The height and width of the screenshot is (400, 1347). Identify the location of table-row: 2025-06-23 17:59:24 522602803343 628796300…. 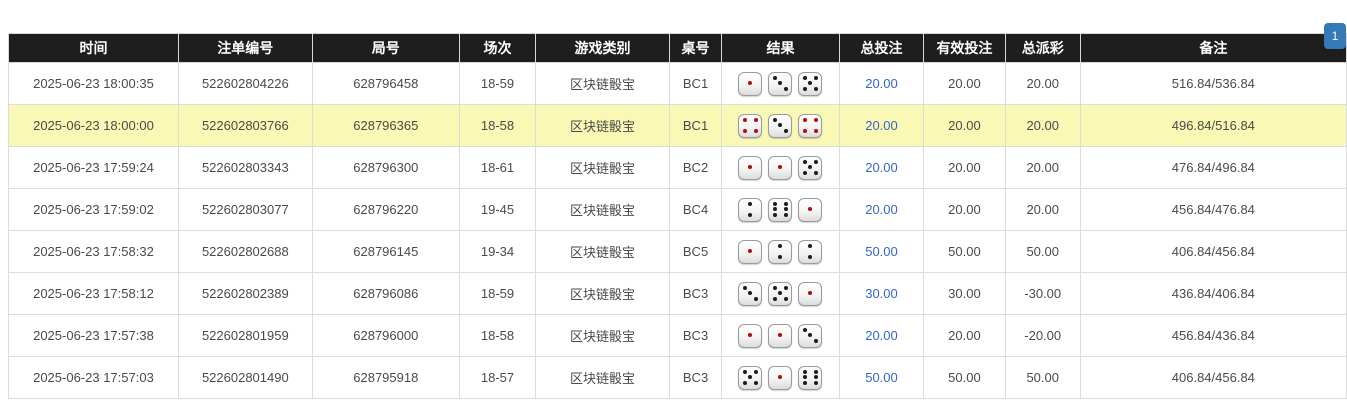
(677, 167).